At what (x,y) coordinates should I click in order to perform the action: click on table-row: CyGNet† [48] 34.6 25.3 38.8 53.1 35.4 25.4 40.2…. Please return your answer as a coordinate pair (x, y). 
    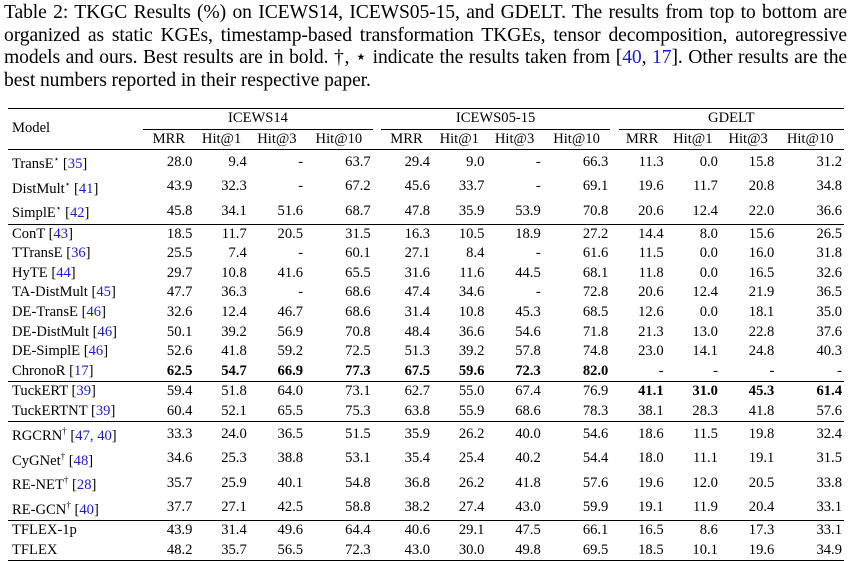
    Looking at the image, I should click on (426, 459).